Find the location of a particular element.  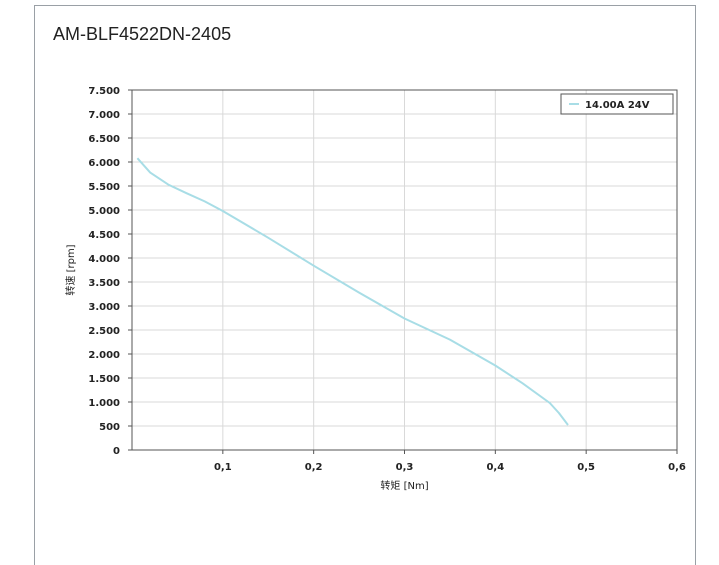

y-tick-label: 1.000 is located at coordinates (104, 403).